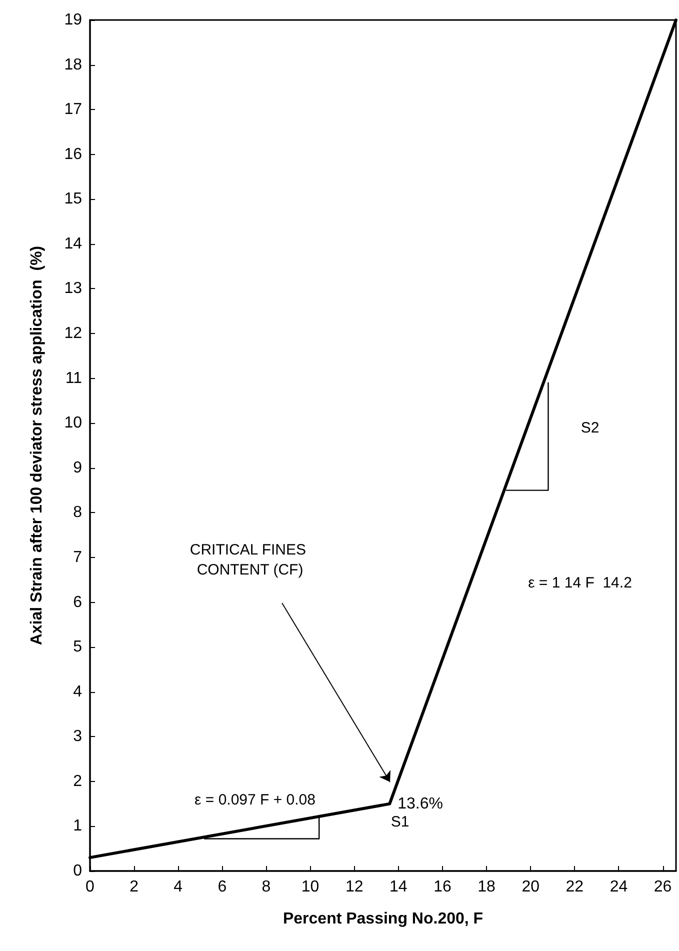  What do you see at coordinates (443, 887) in the screenshot?
I see `x-tick-label: 16` at bounding box center [443, 887].